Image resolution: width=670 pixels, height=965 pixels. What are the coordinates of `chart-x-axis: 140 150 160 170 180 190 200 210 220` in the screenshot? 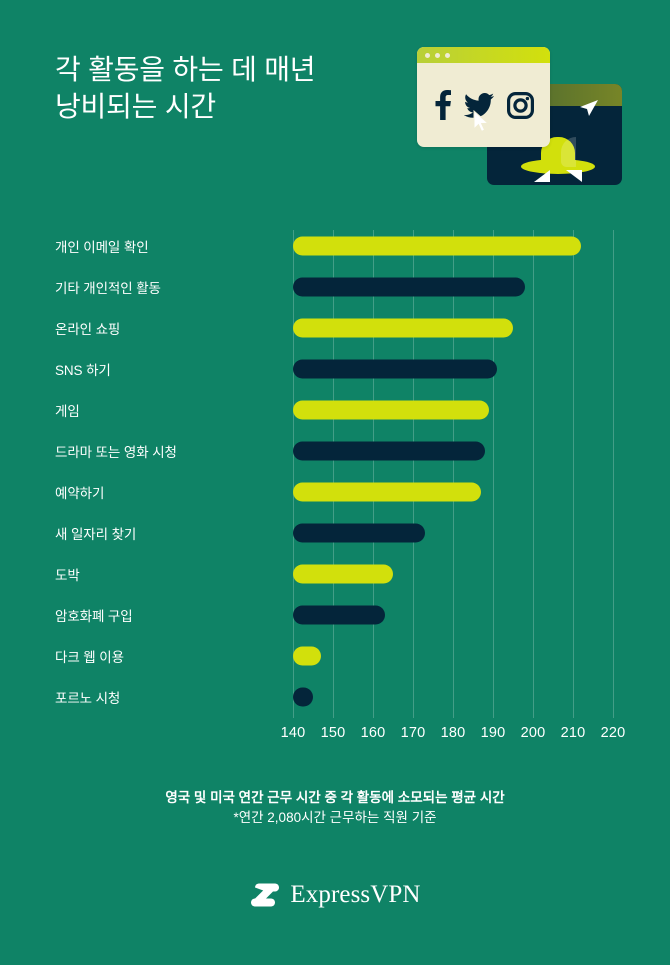 It's located at (335, 740).